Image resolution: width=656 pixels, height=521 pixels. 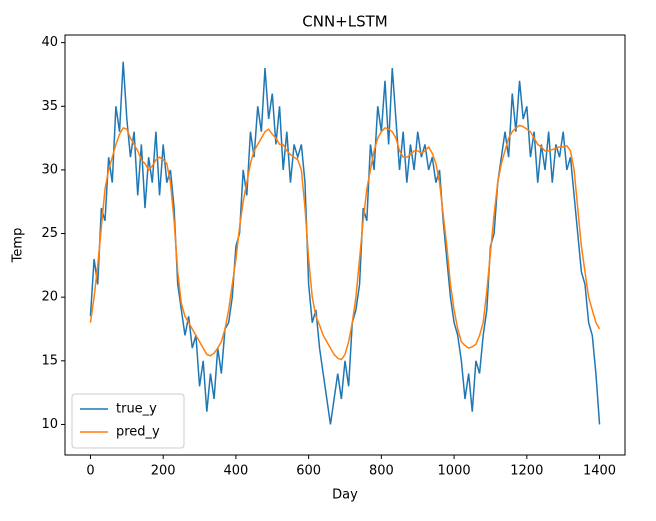 What do you see at coordinates (308, 471) in the screenshot?
I see `x-tick-label: 600` at bounding box center [308, 471].